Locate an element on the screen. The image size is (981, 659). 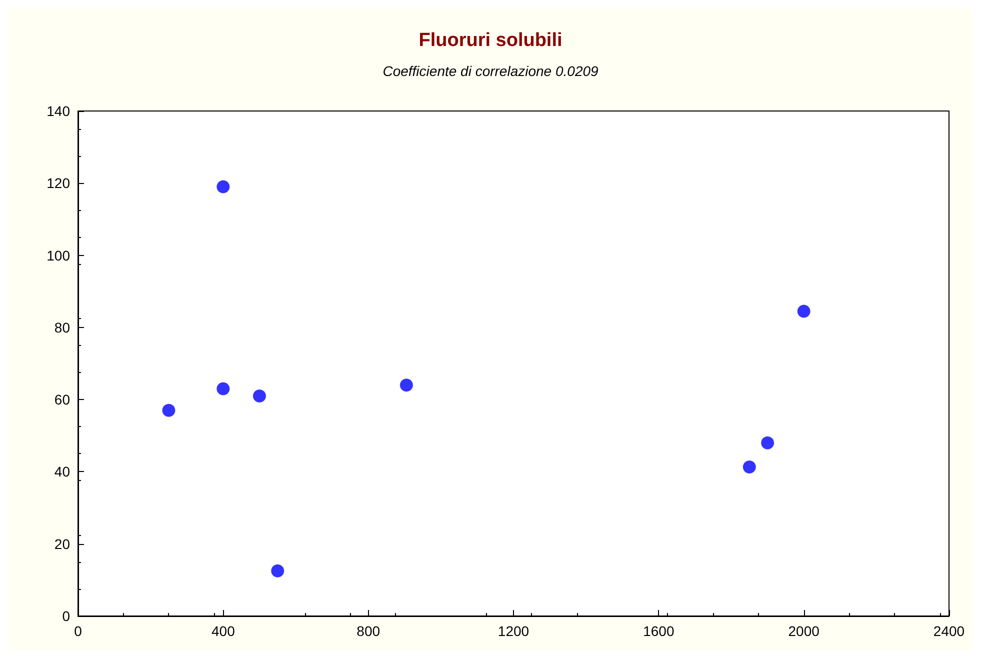
chart-title: Fluoruri solubili is located at coordinates (490, 40).